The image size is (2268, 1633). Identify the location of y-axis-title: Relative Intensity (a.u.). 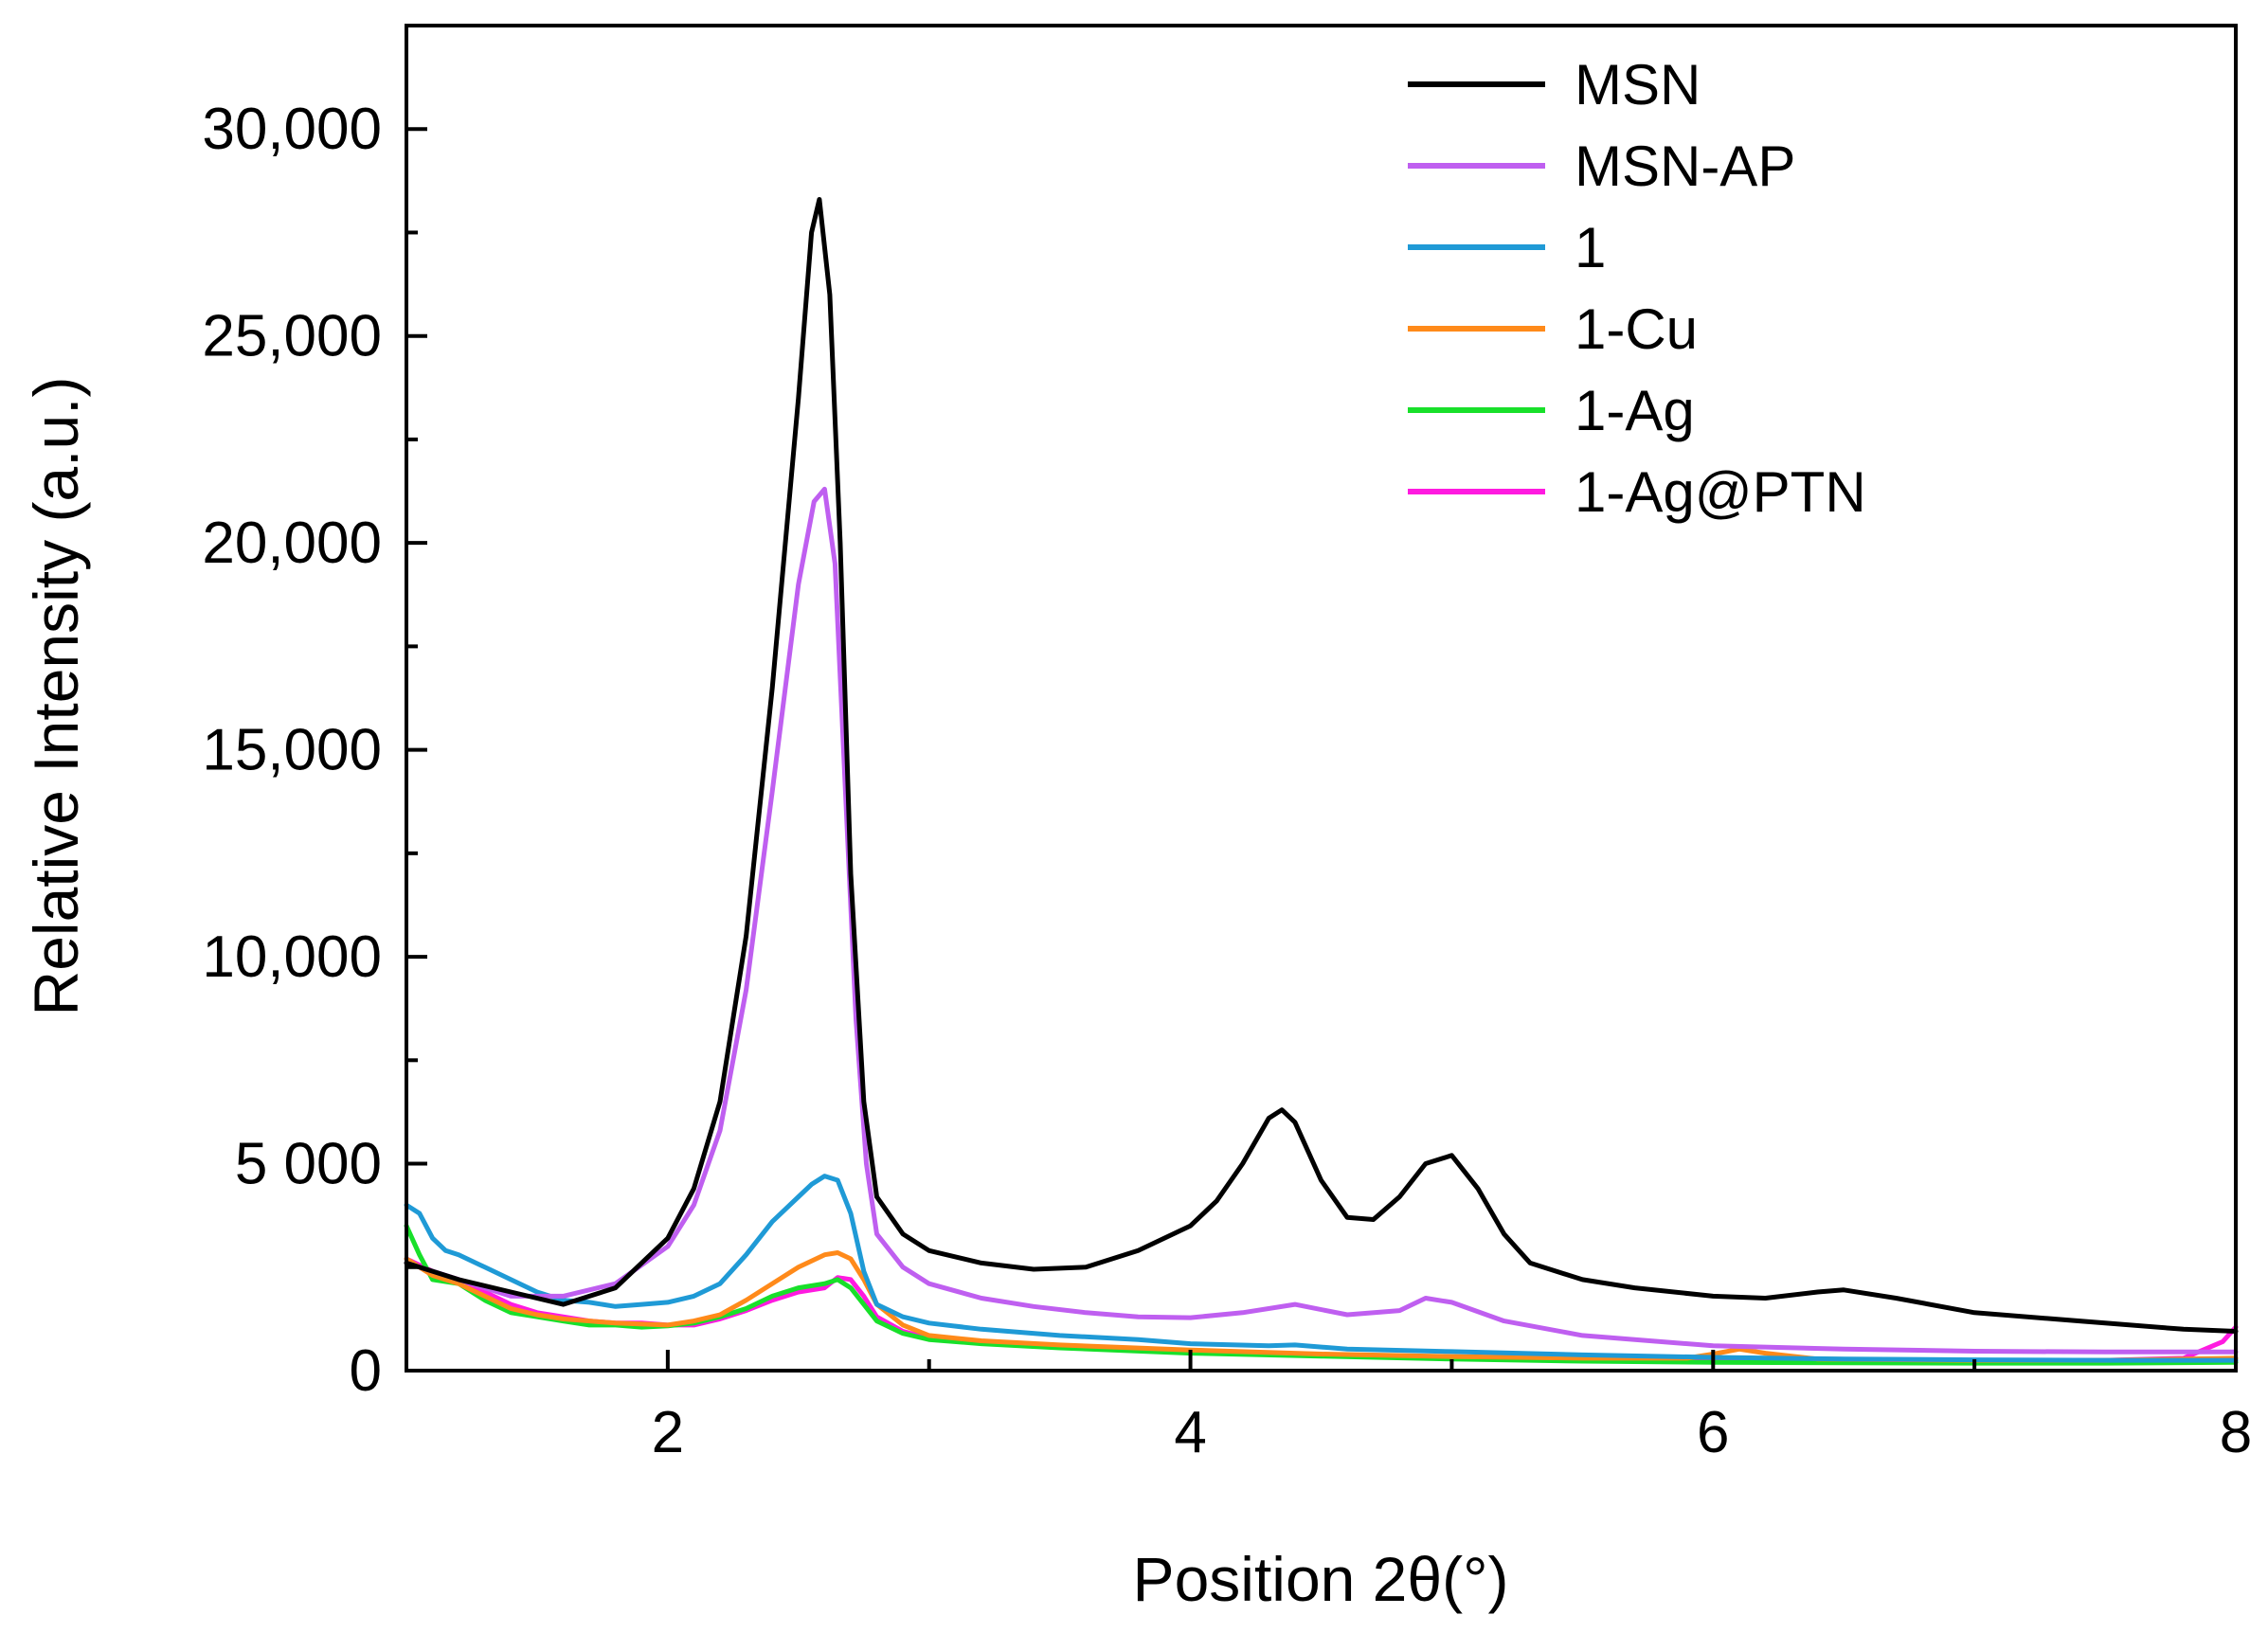
(56, 696).